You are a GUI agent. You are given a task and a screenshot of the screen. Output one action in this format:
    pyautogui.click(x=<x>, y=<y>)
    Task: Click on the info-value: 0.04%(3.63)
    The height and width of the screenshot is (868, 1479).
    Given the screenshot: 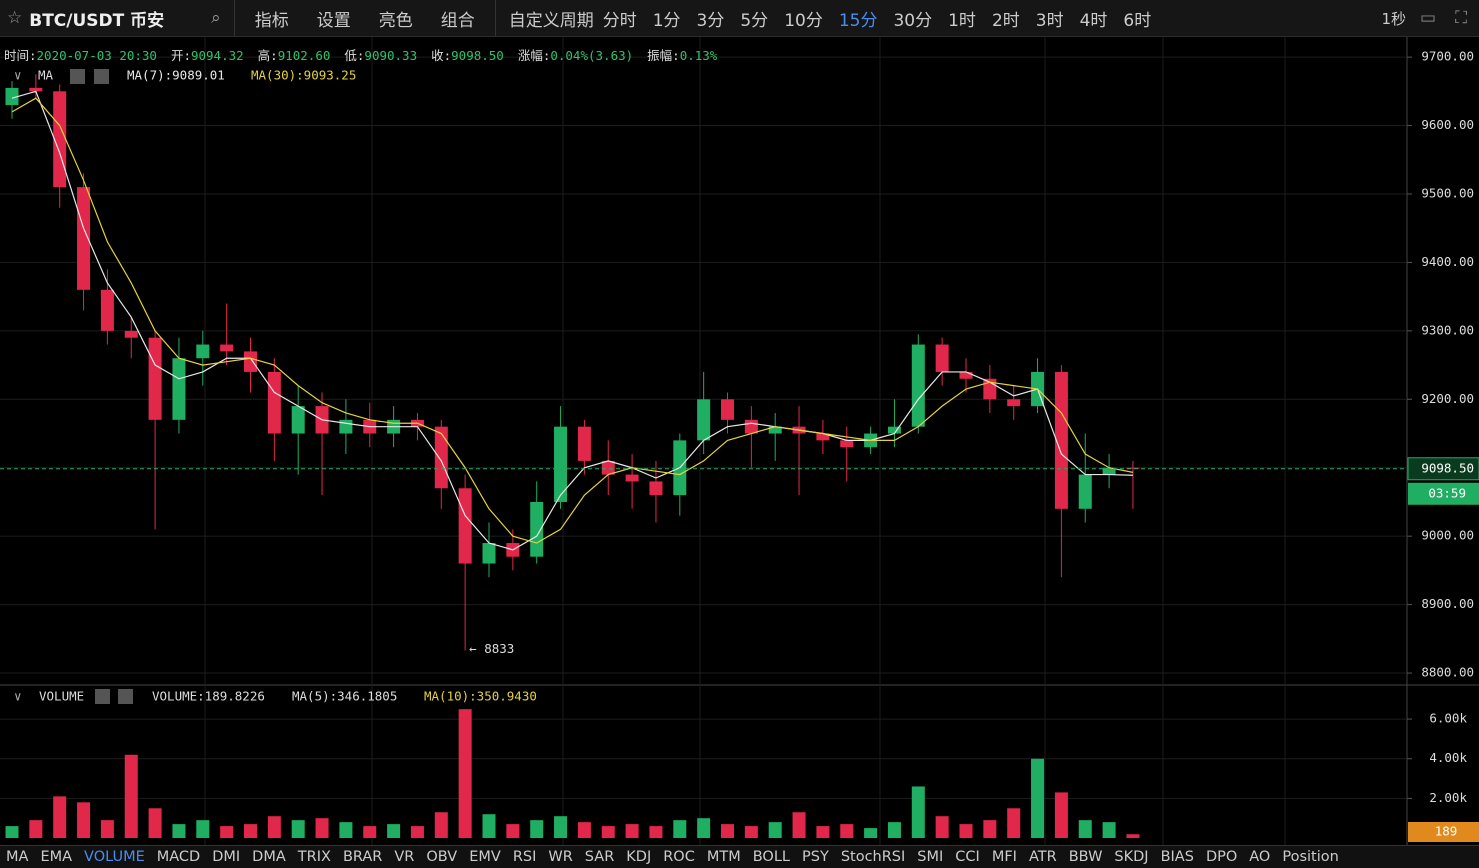 What is the action you would take?
    pyautogui.click(x=592, y=55)
    